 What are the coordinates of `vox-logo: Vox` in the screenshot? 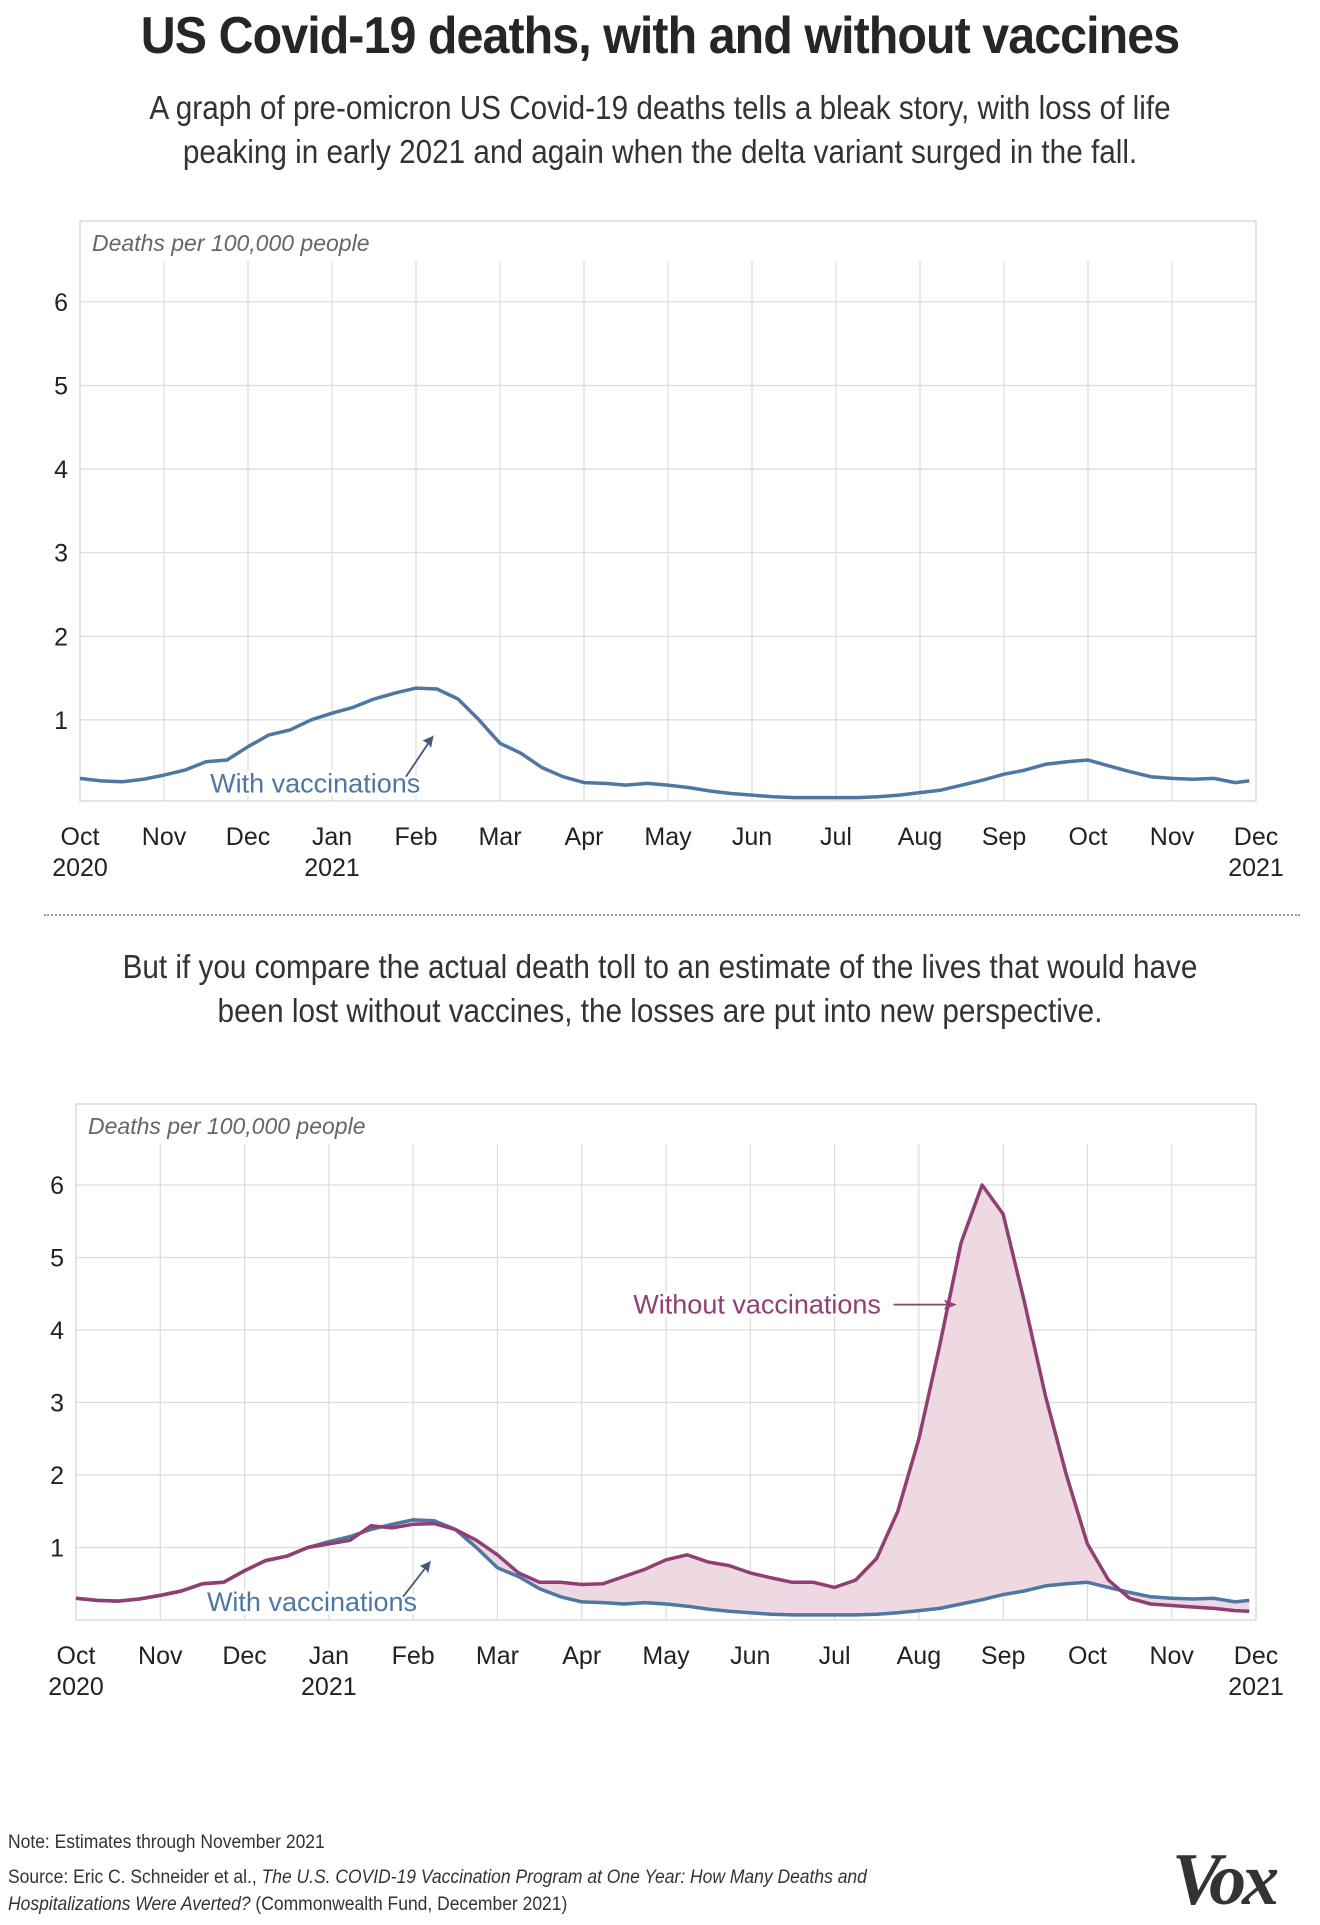 It's located at (1225, 1880).